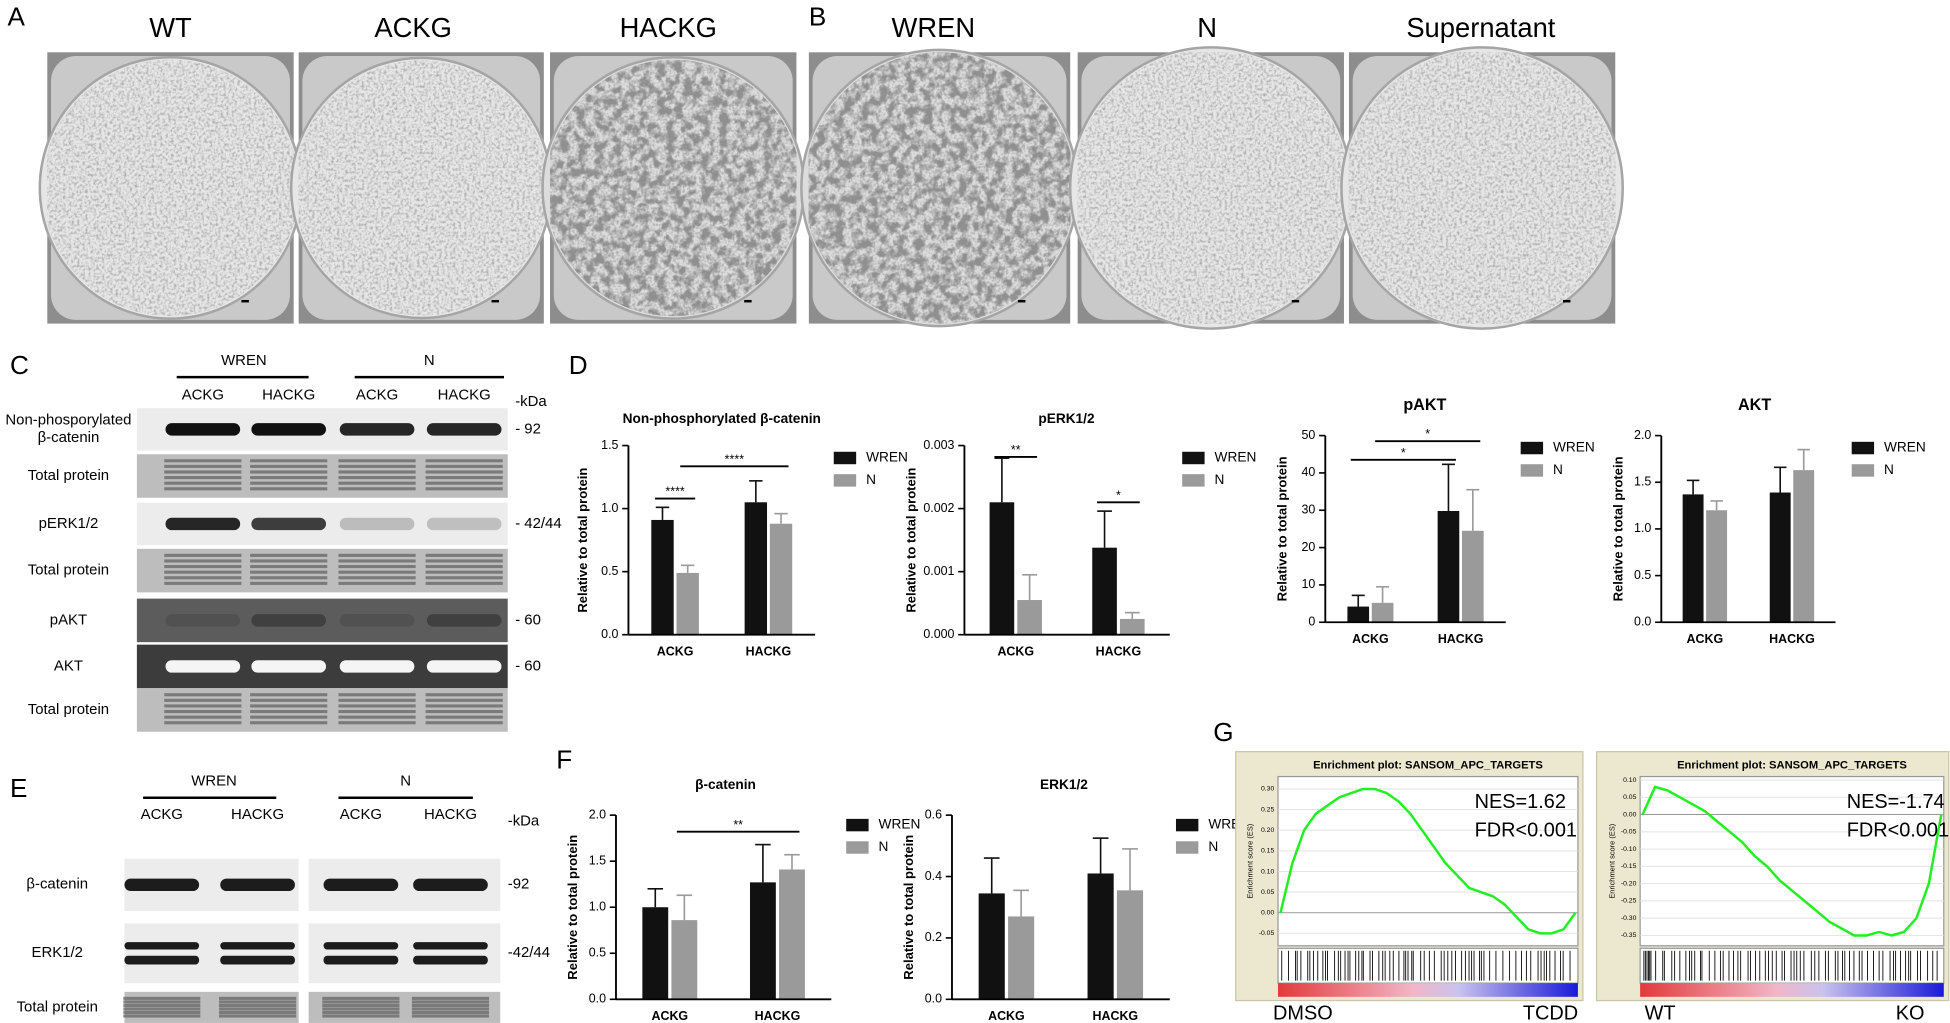 This screenshot has width=1950, height=1023. I want to click on chart-title: Enrichment plot: SANSOM_APC_TARGETS, so click(1792, 765).